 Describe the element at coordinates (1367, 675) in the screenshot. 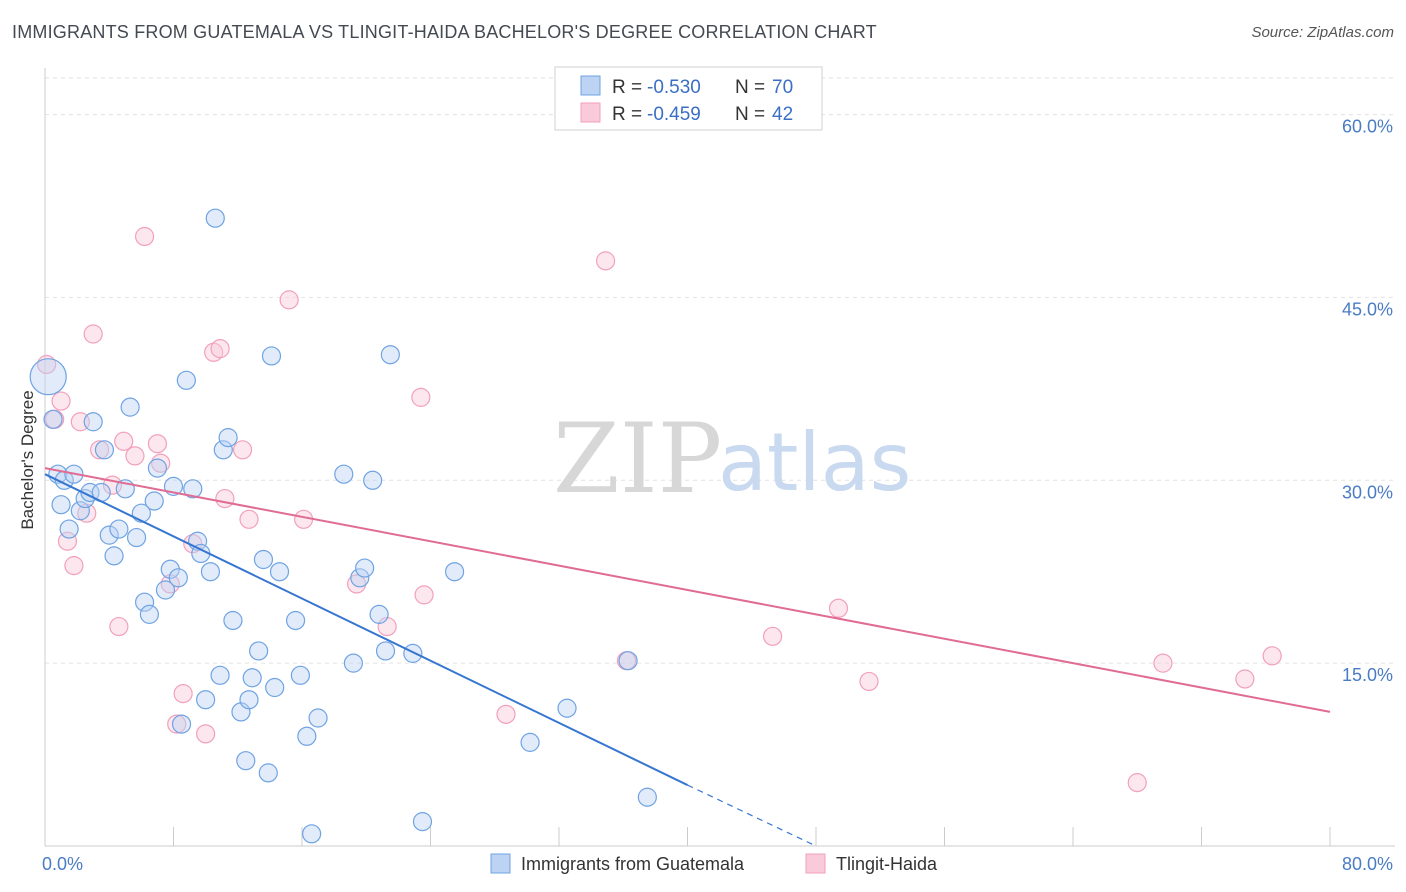

I see `y-tick-label-0: 15.0%` at that location.